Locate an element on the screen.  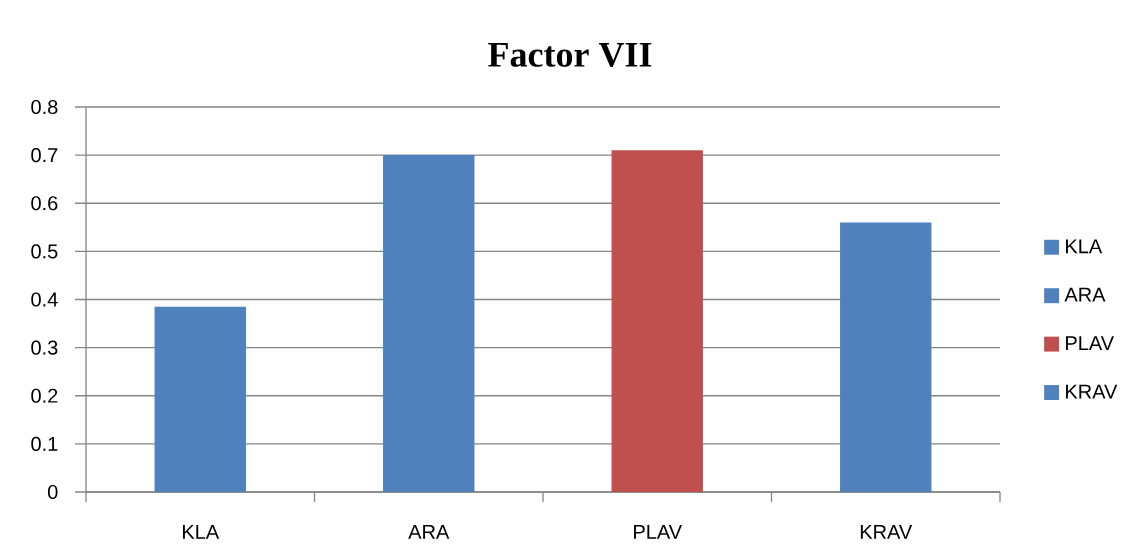
y-tick-label: 0.5 is located at coordinates (44, 251).